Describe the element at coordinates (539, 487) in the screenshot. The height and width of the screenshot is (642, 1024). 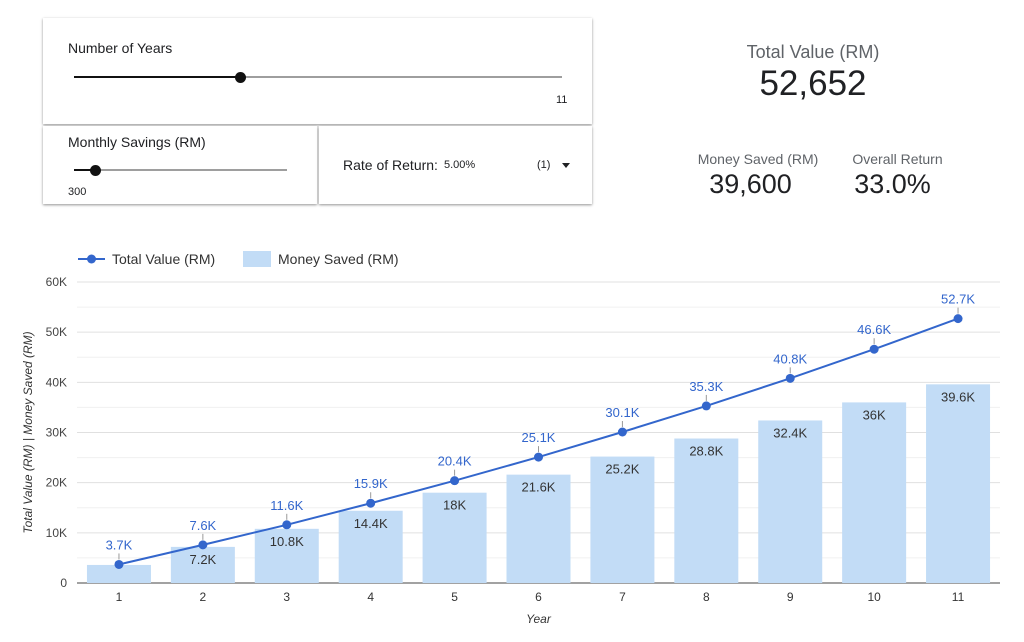
I see `bar-data-label: 21.6K` at that location.